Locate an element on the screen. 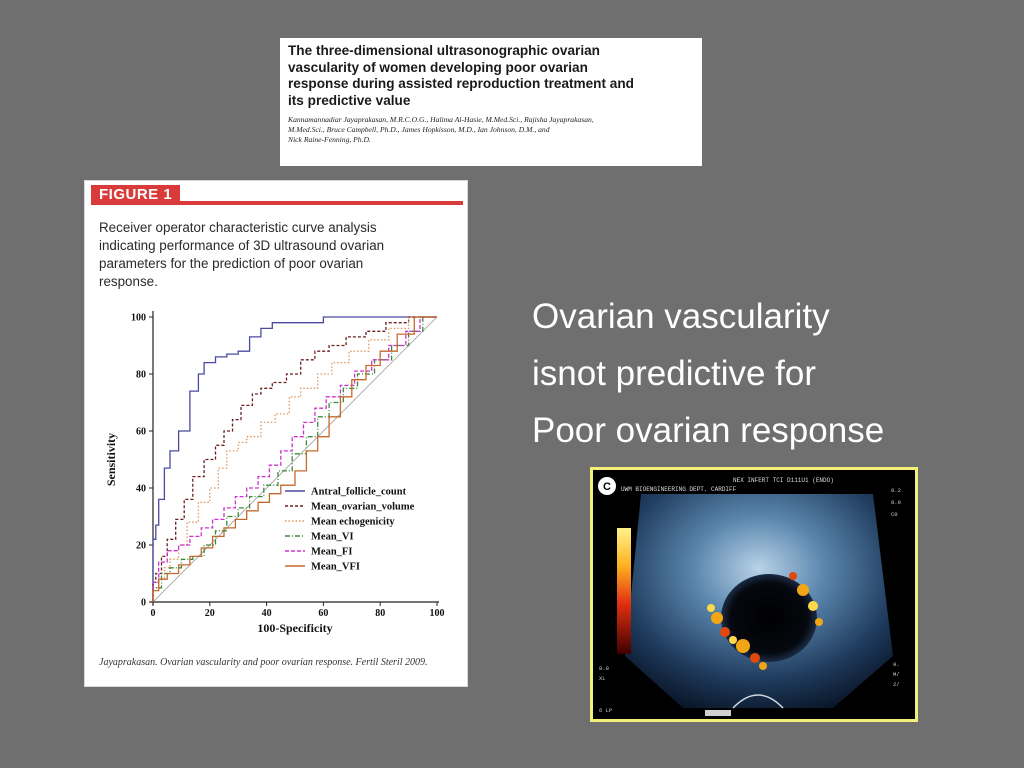  reference-diagonal is located at coordinates (295, 459).